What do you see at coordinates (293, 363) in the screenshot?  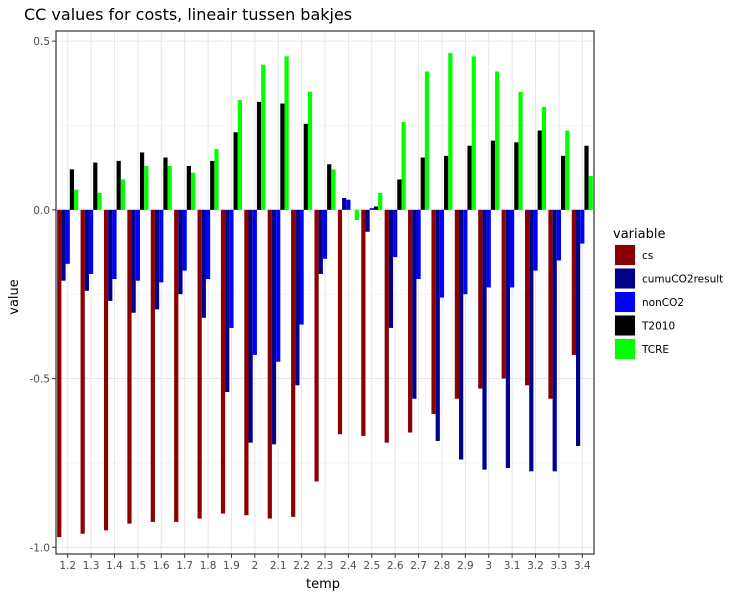 I see `bar-cs-2.2` at bounding box center [293, 363].